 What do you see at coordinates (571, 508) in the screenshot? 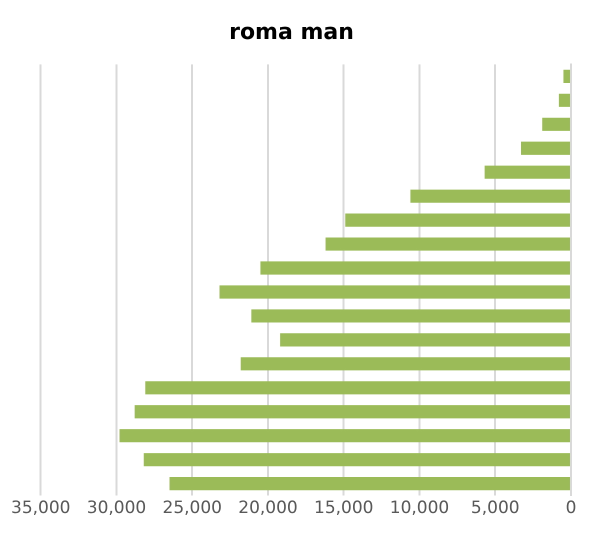
I see `x-tick-label: 0` at bounding box center [571, 508].